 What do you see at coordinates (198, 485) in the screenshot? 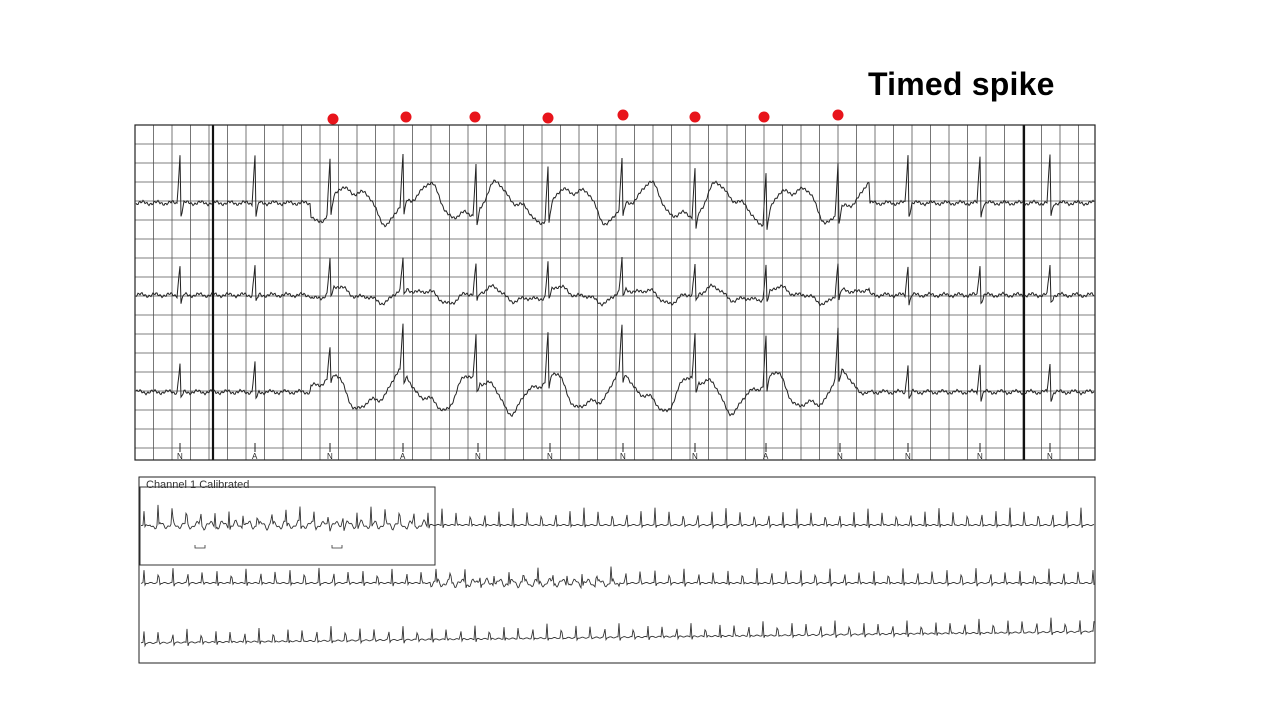
I see `calibration-label: Channel 1 Calibrated` at bounding box center [198, 485].